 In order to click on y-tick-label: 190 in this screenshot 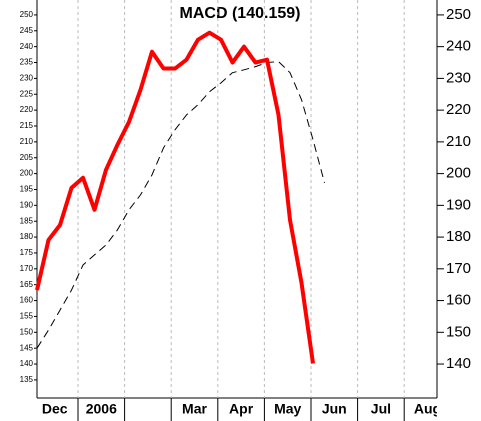, I will do `click(27, 204)`.